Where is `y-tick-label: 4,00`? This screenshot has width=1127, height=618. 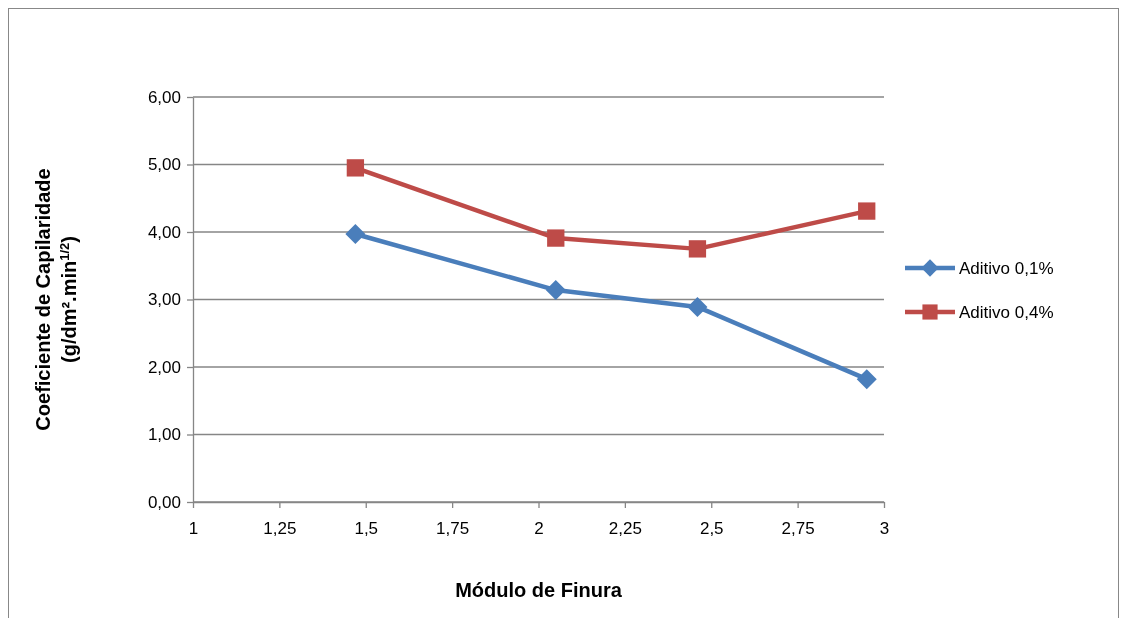
y-tick-label: 4,00 is located at coordinates (164, 232).